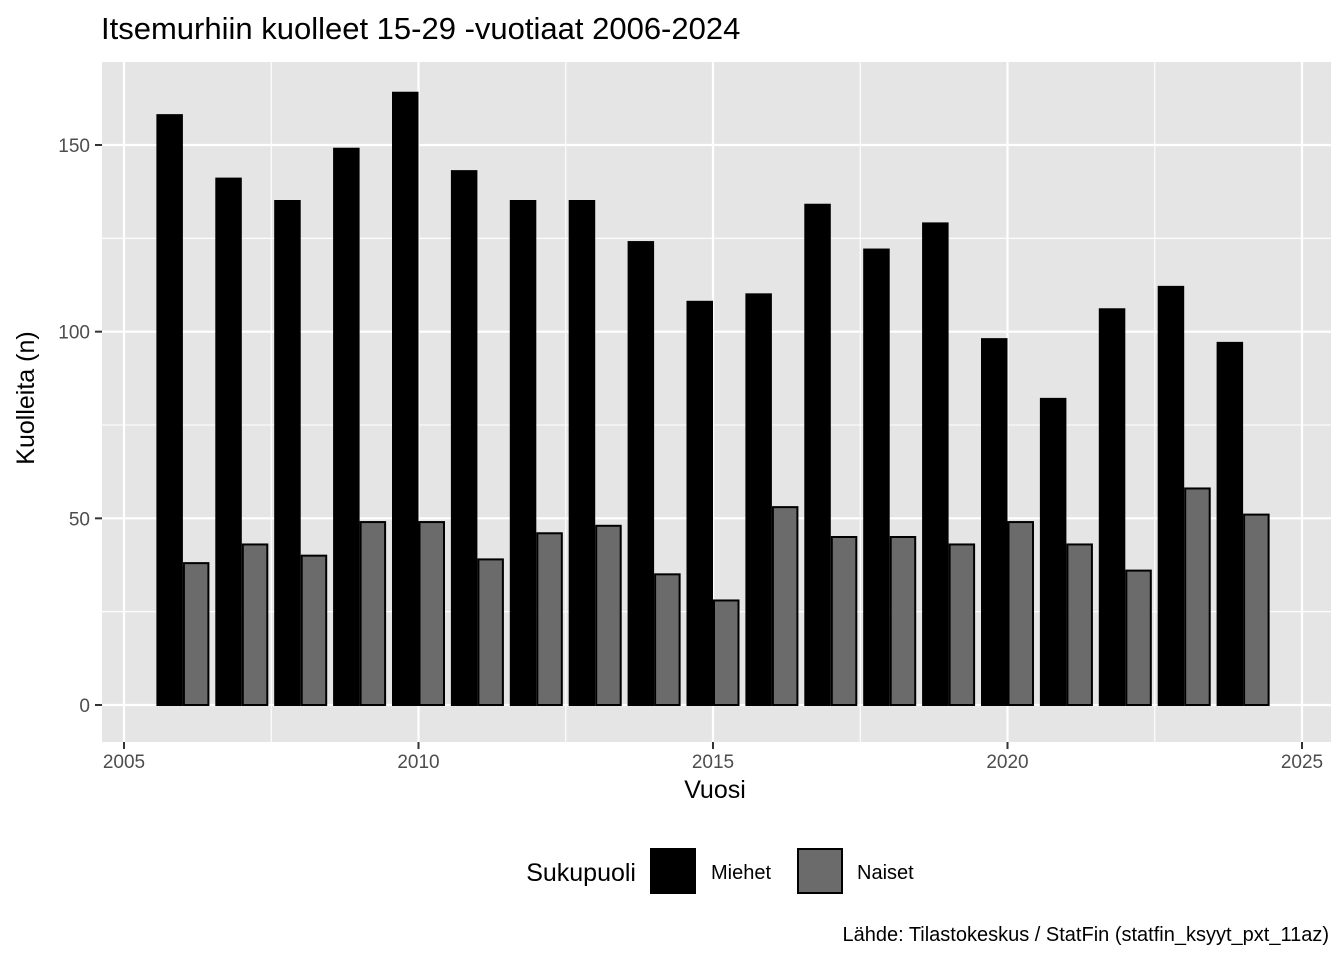  I want to click on legend-label-miehet: Miehet, so click(741, 873).